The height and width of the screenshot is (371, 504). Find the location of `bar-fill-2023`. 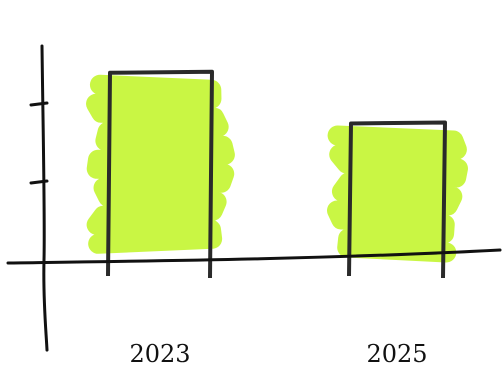

bar-fill-2023 is located at coordinates (160, 164).